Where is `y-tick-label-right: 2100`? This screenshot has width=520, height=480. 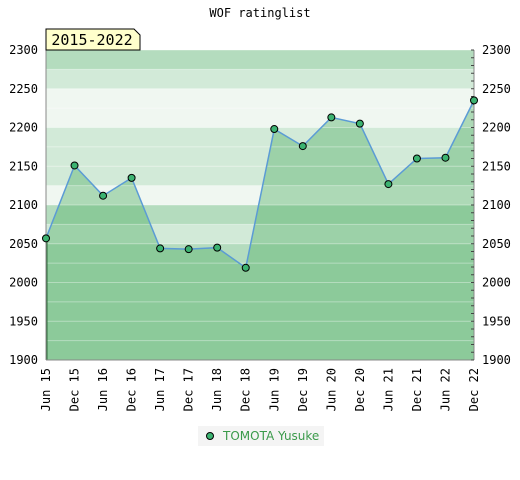 y-tick-label-right: 2100 is located at coordinates (496, 205).